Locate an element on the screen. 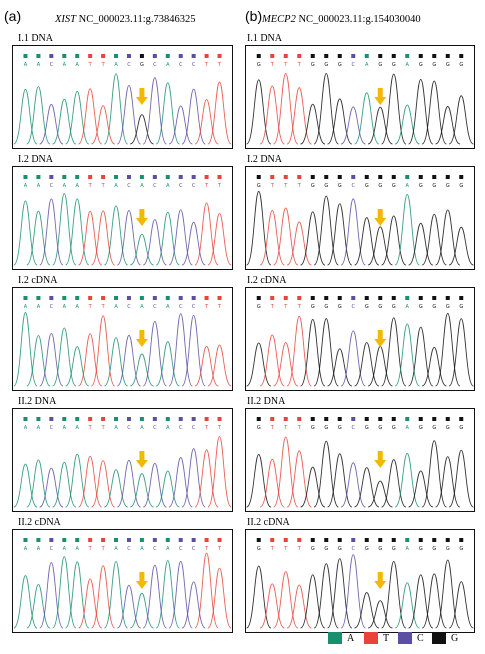  panel-a1-label: I.1 DNA is located at coordinates (35, 38).